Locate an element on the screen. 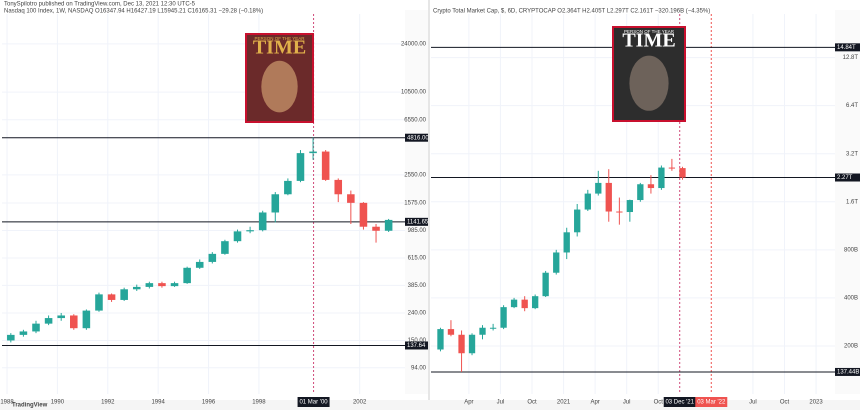 The width and height of the screenshot is (860, 410). x-tick-label: 1988 is located at coordinates (7, 403).